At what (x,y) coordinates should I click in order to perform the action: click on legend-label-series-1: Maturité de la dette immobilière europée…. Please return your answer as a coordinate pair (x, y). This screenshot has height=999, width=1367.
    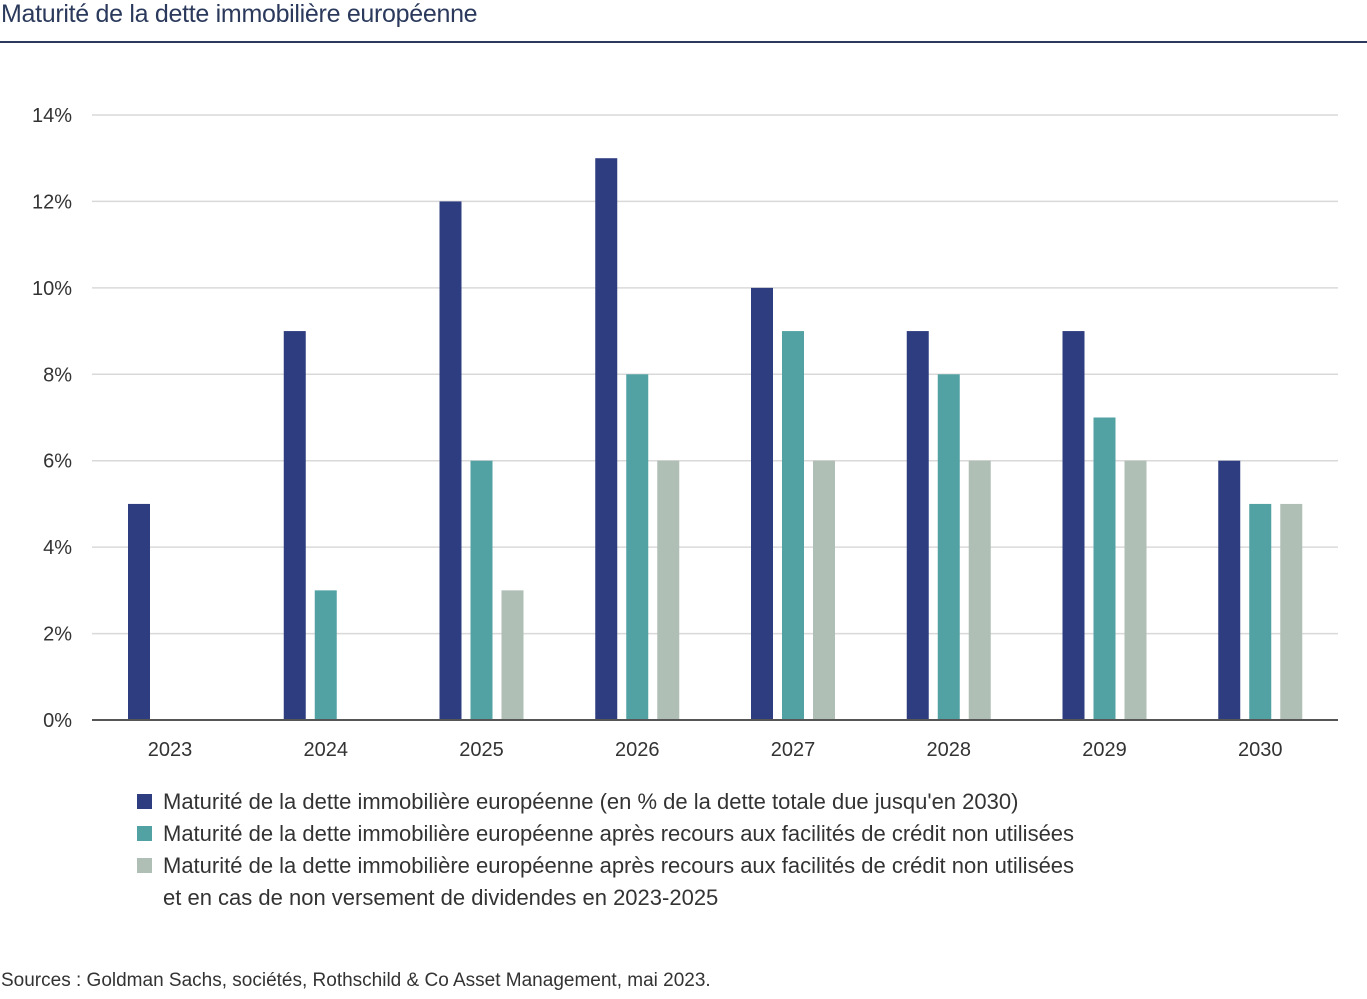
    Looking at the image, I should click on (591, 801).